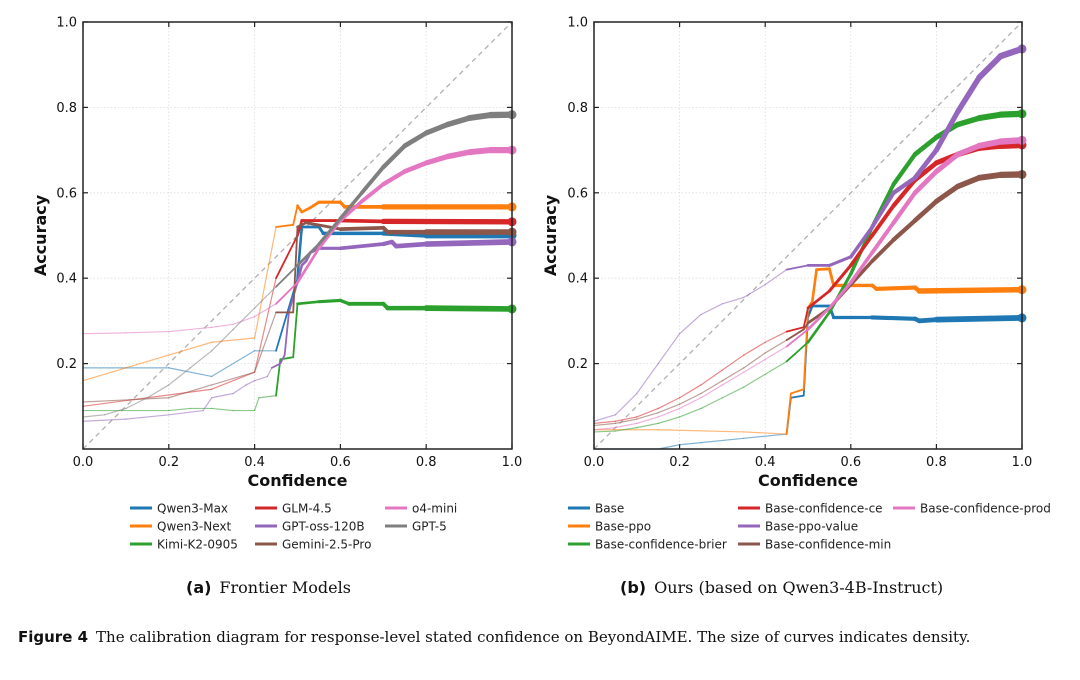  What do you see at coordinates (594, 462) in the screenshot?
I see `x-tick-label: 0.0` at bounding box center [594, 462].